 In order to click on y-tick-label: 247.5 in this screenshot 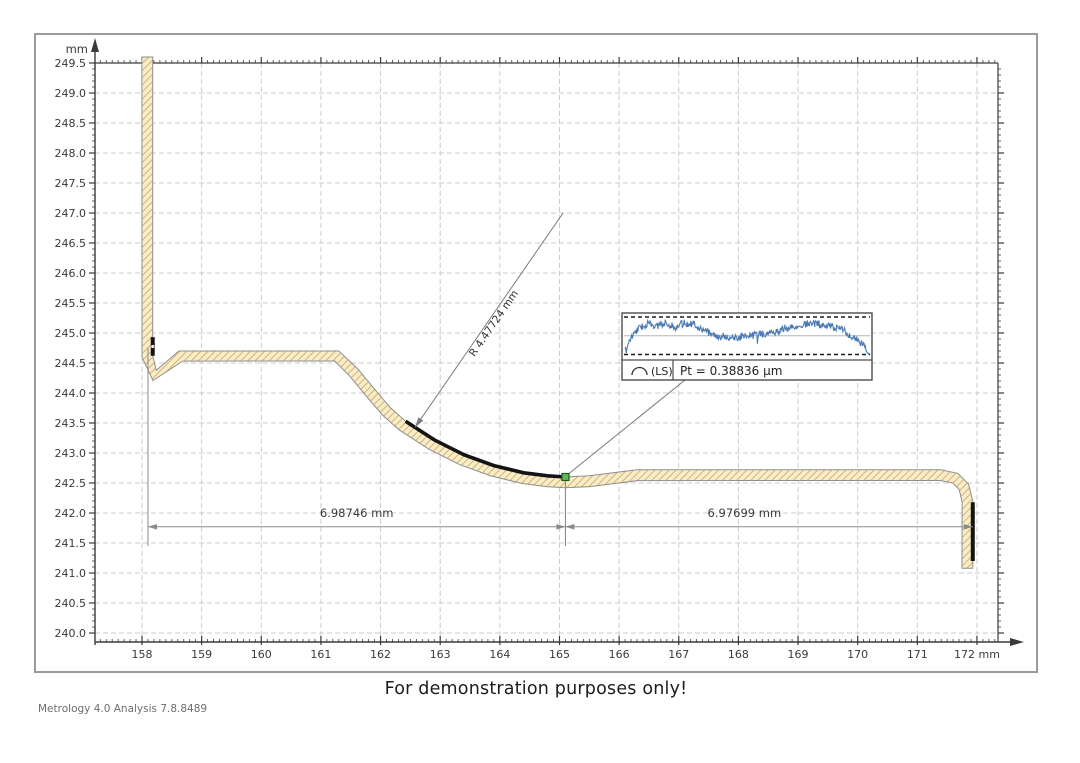, I will do `click(71, 183)`.